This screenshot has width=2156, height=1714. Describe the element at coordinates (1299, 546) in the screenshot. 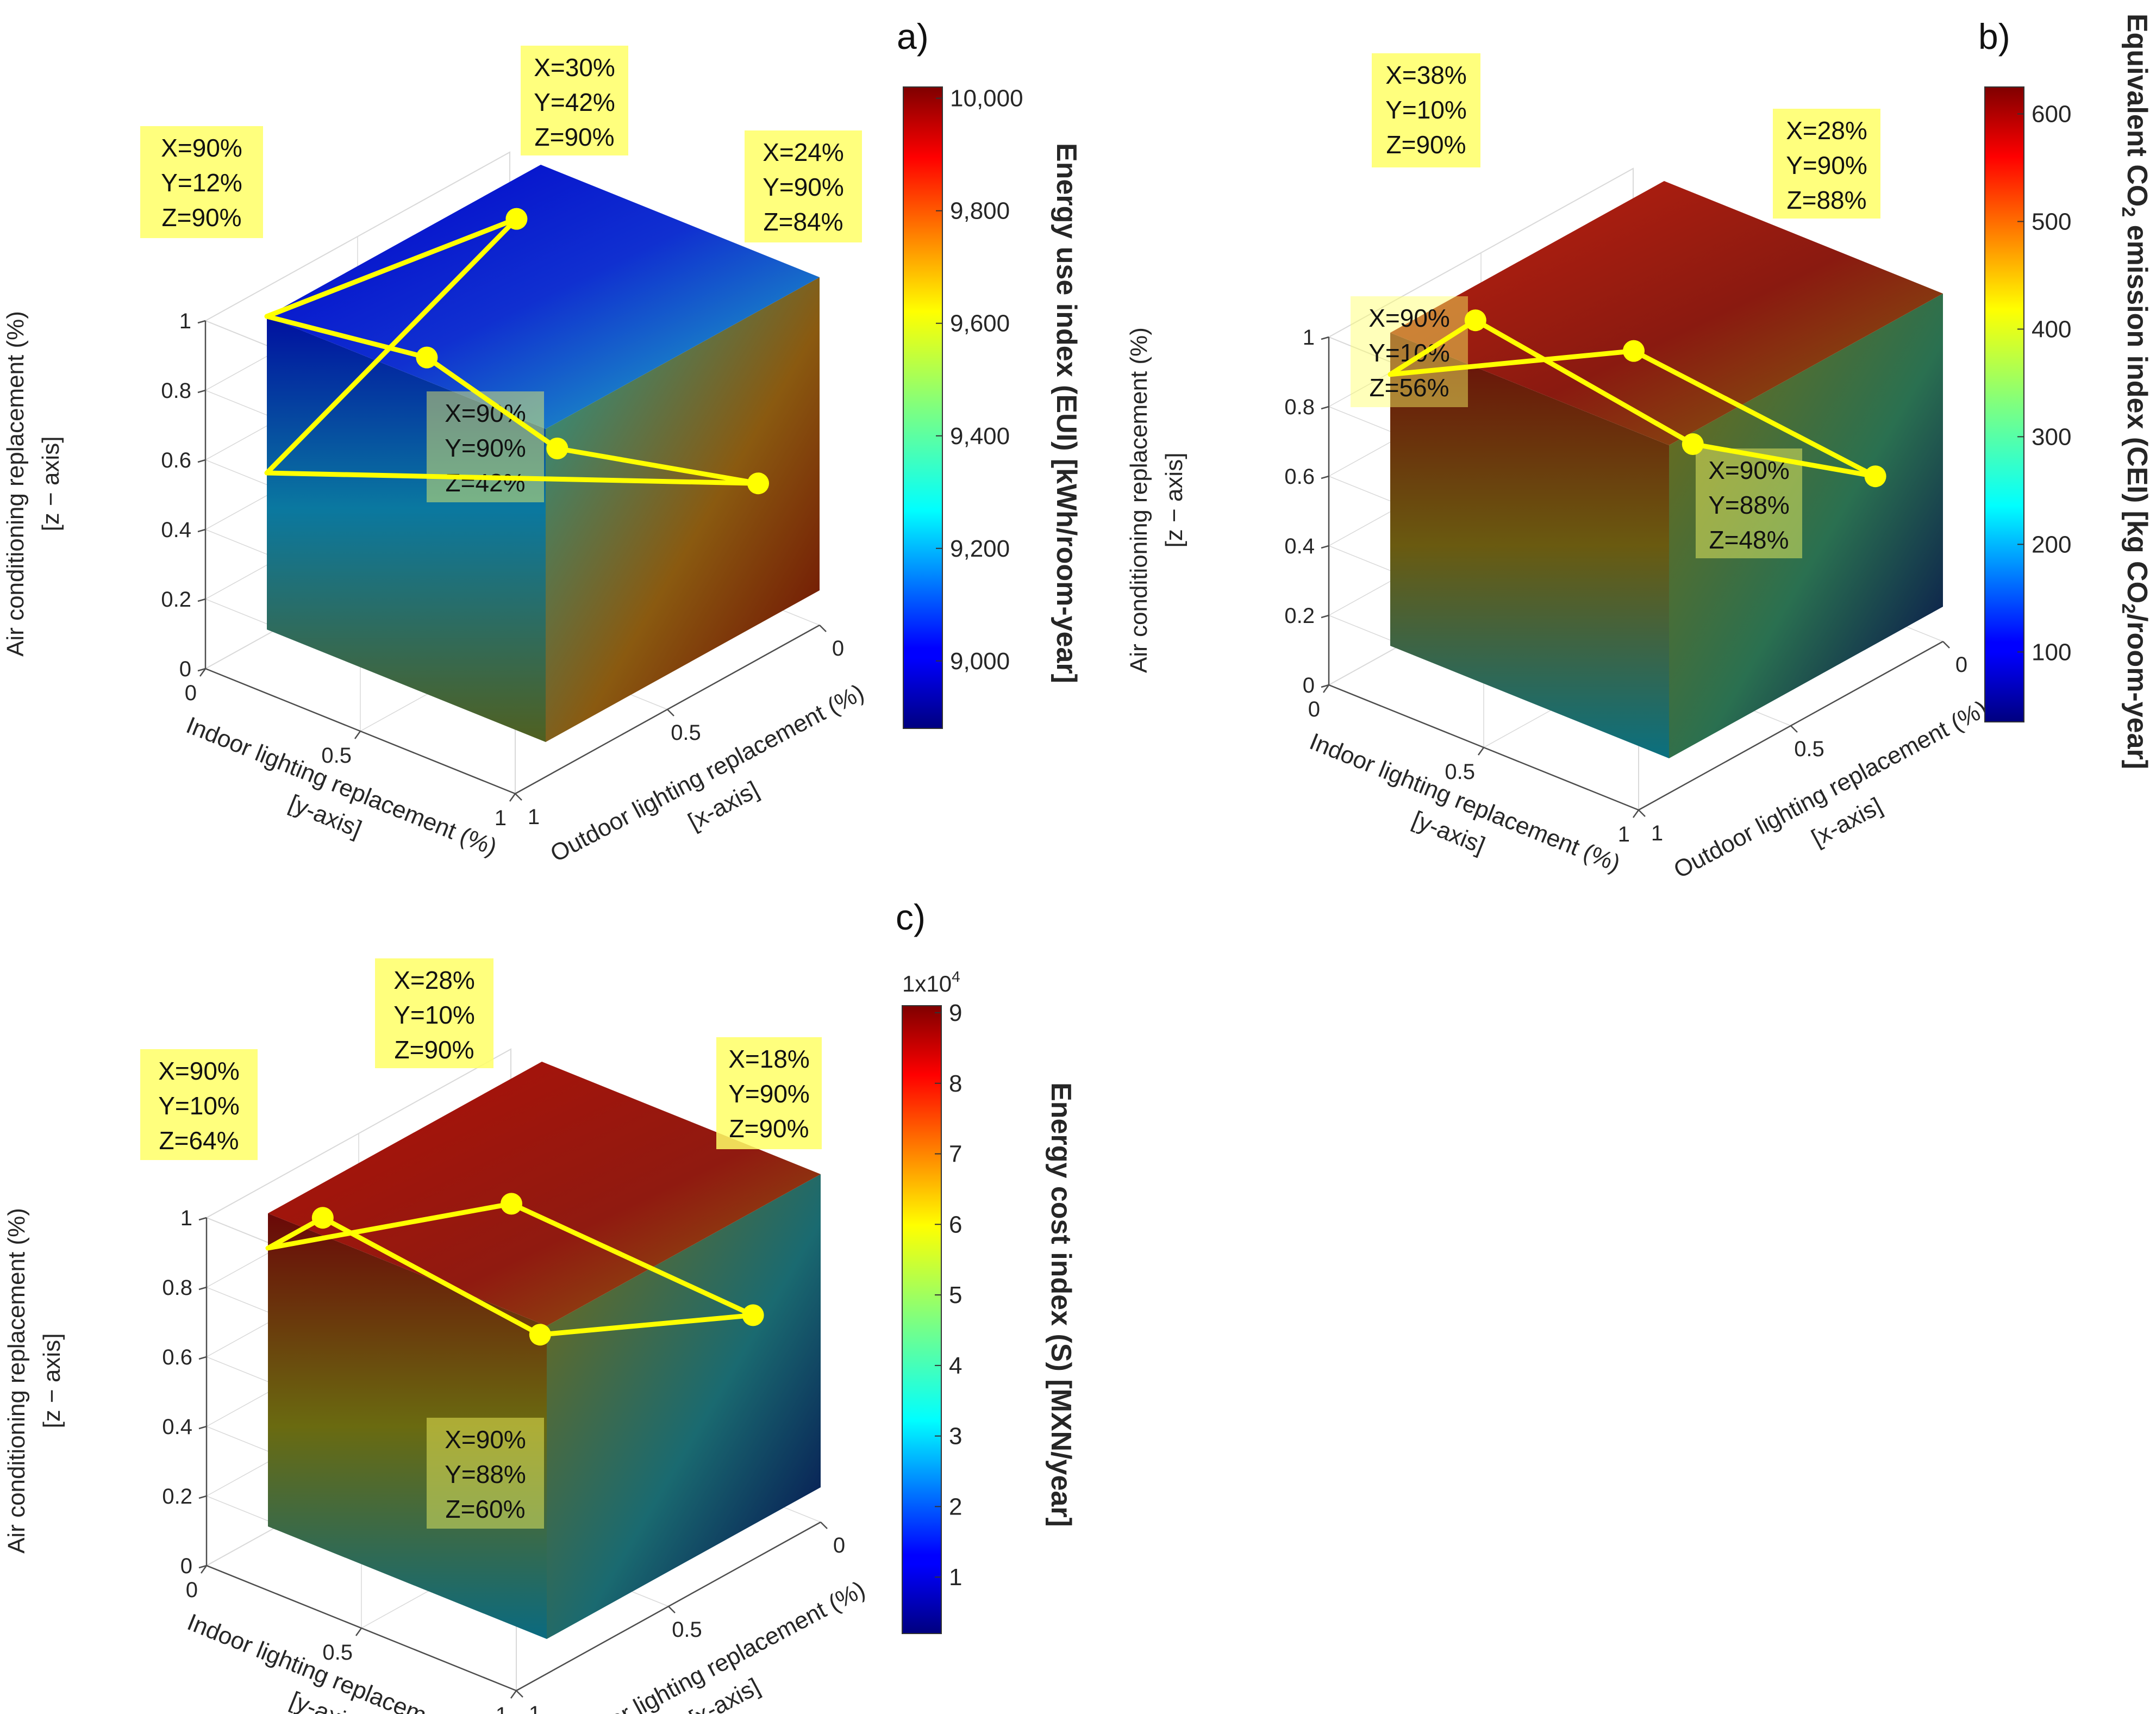

I see `z-tick-label: 0.4` at that location.